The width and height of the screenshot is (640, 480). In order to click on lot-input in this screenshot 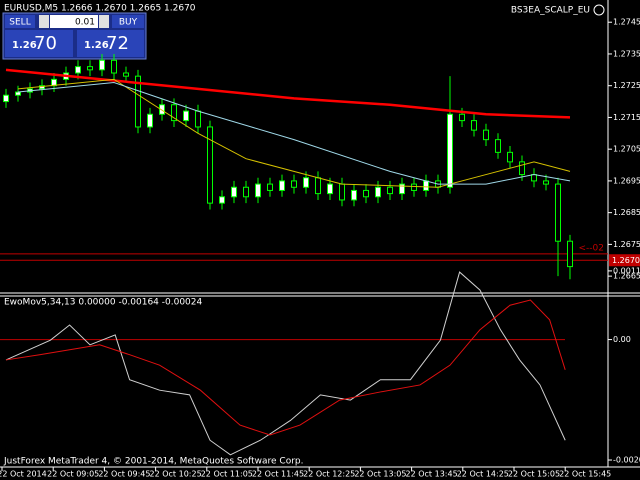, I will do `click(74, 21)`.